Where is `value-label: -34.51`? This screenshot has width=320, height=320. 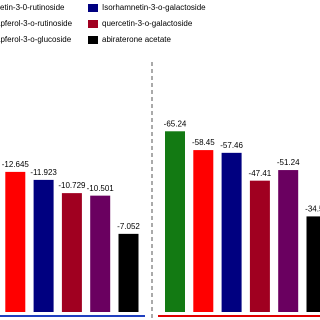
value-label: -34.51 is located at coordinates (312, 209).